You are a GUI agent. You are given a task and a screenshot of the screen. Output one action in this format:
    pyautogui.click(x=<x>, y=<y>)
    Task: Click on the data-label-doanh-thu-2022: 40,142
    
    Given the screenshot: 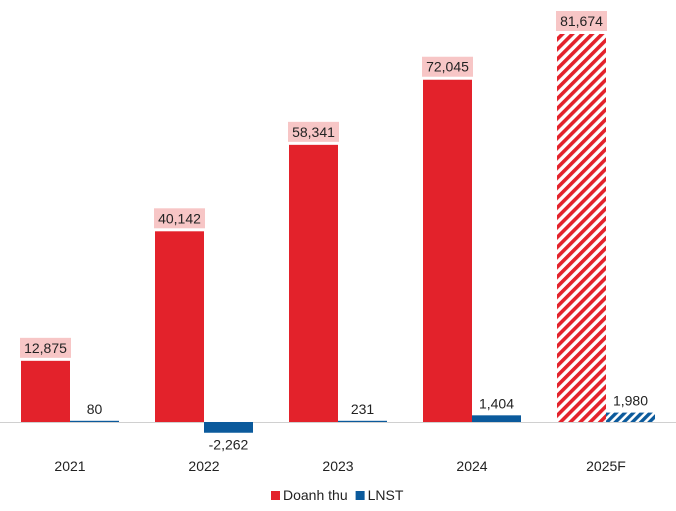 What is the action you would take?
    pyautogui.click(x=179, y=218)
    